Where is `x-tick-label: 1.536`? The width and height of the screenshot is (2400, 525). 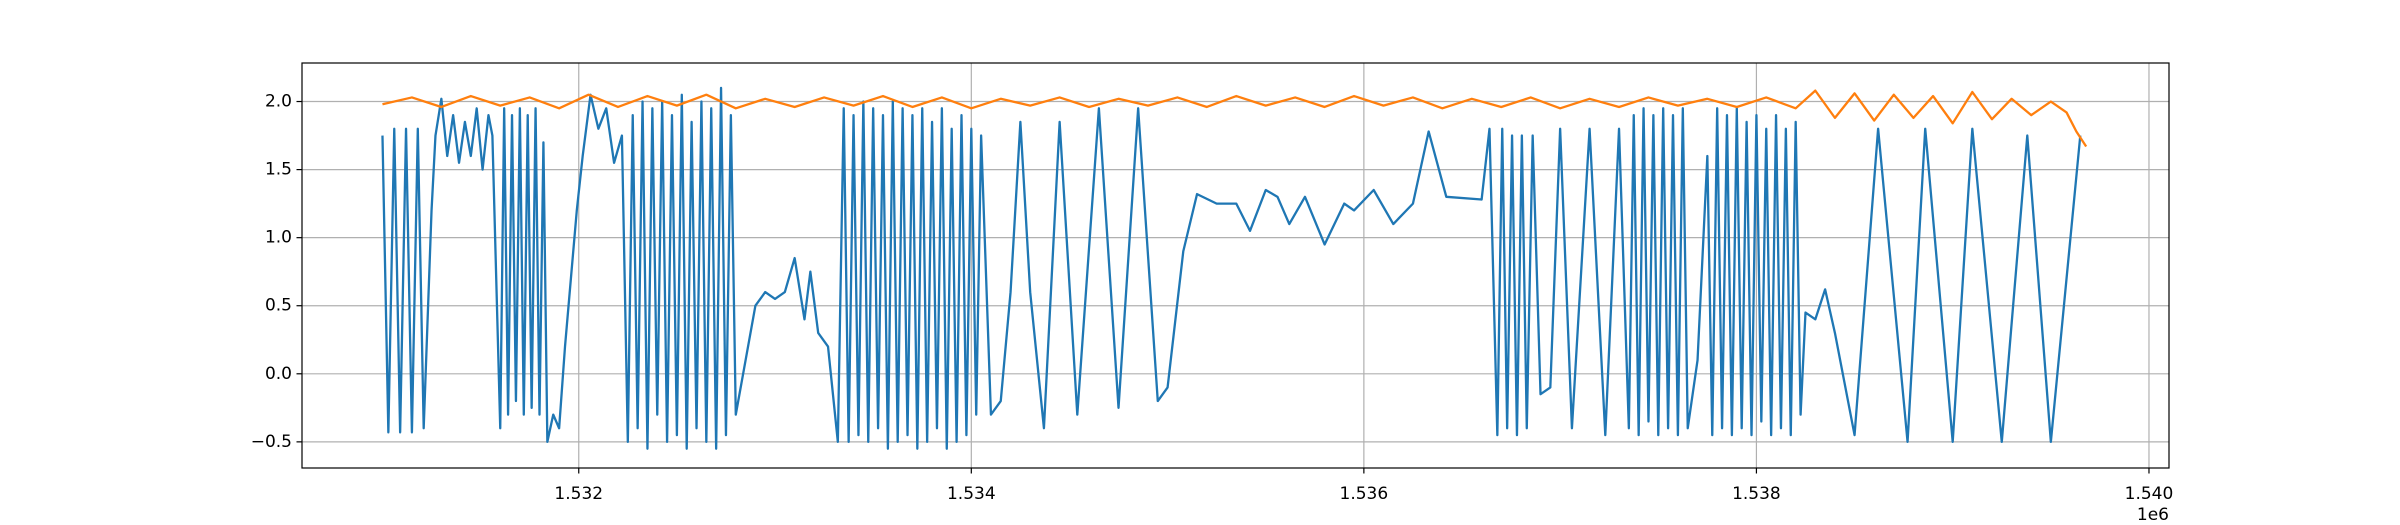
x-tick-label: 1.536 is located at coordinates (1364, 494).